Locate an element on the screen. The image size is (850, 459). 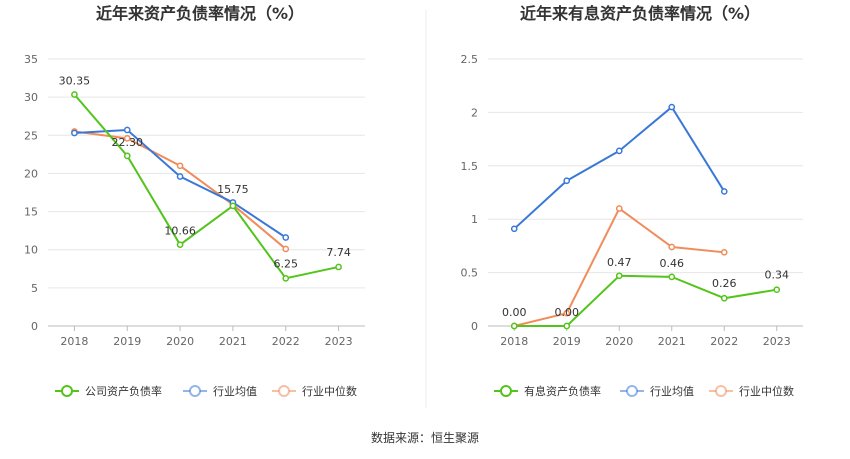
y-tick-label: 0.5 is located at coordinates (470, 273).